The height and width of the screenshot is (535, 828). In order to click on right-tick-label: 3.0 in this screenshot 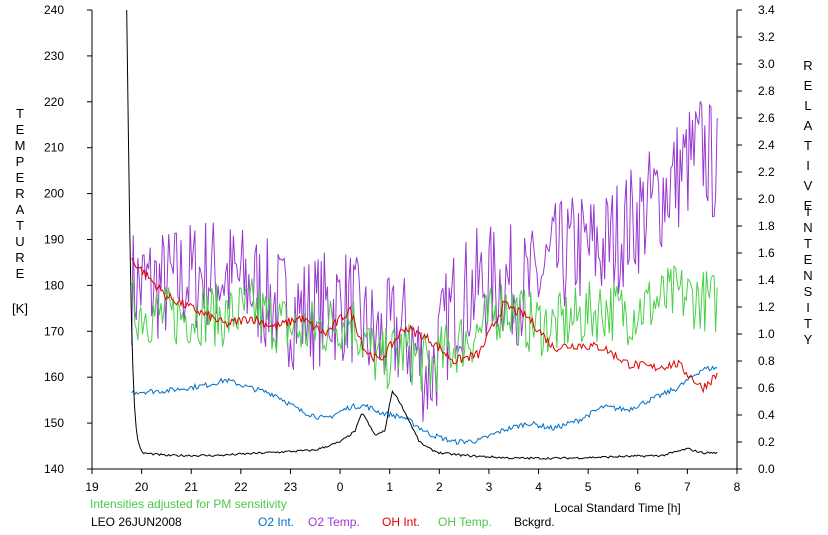, I will do `click(766, 64)`.